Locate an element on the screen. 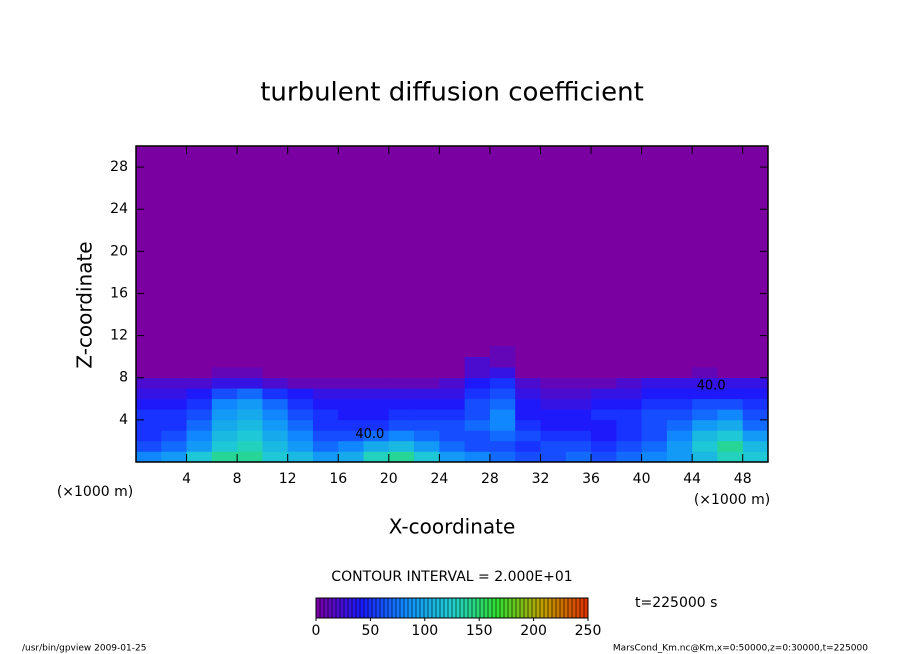  colorbar-tick-label: 150 is located at coordinates (479, 631).